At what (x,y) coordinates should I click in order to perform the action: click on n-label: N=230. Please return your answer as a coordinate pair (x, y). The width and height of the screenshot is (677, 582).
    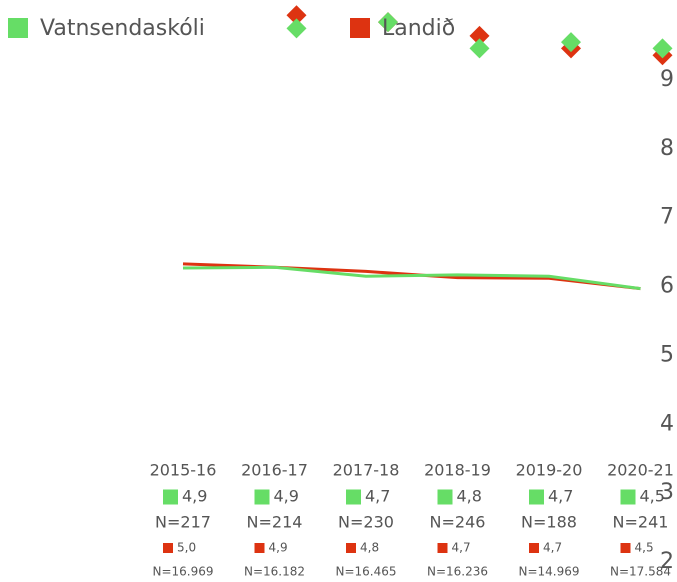
    Looking at the image, I should click on (366, 522).